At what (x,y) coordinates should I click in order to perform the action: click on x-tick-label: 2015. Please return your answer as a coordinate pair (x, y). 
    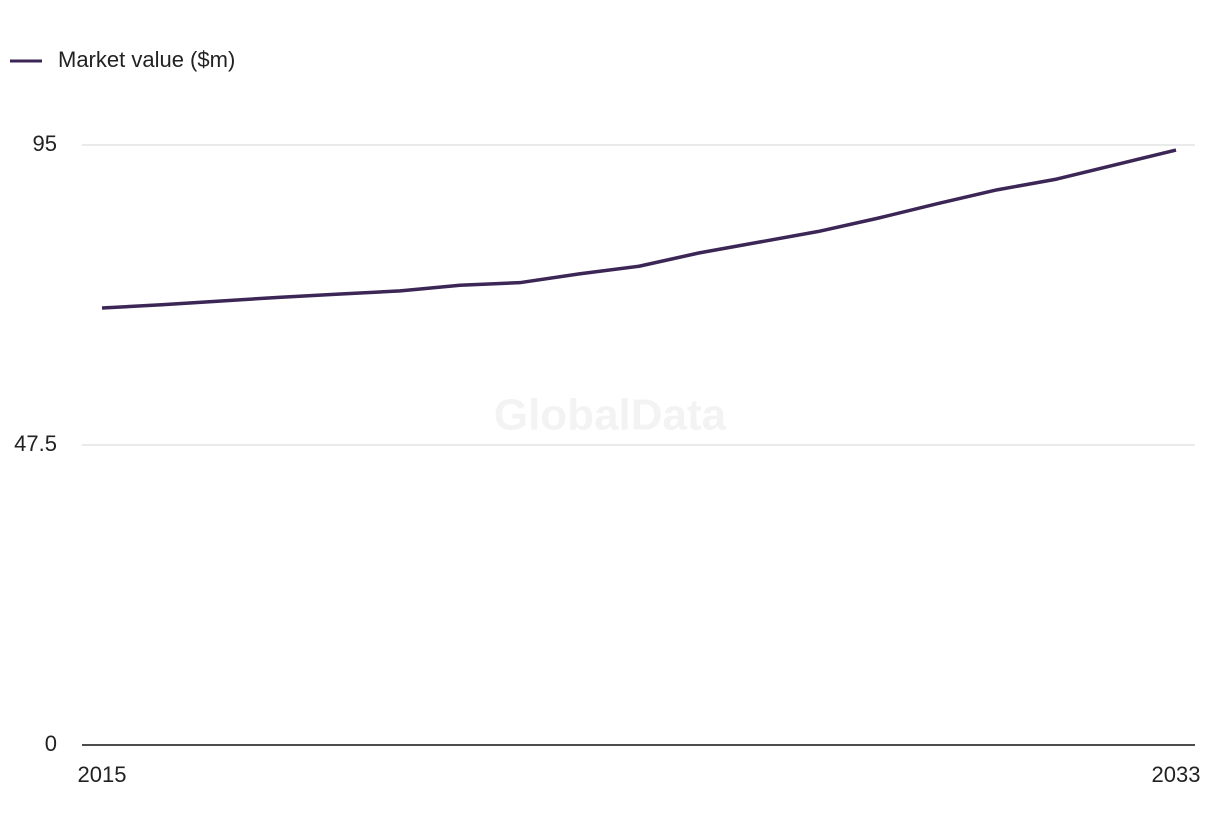
    Looking at the image, I should click on (102, 774).